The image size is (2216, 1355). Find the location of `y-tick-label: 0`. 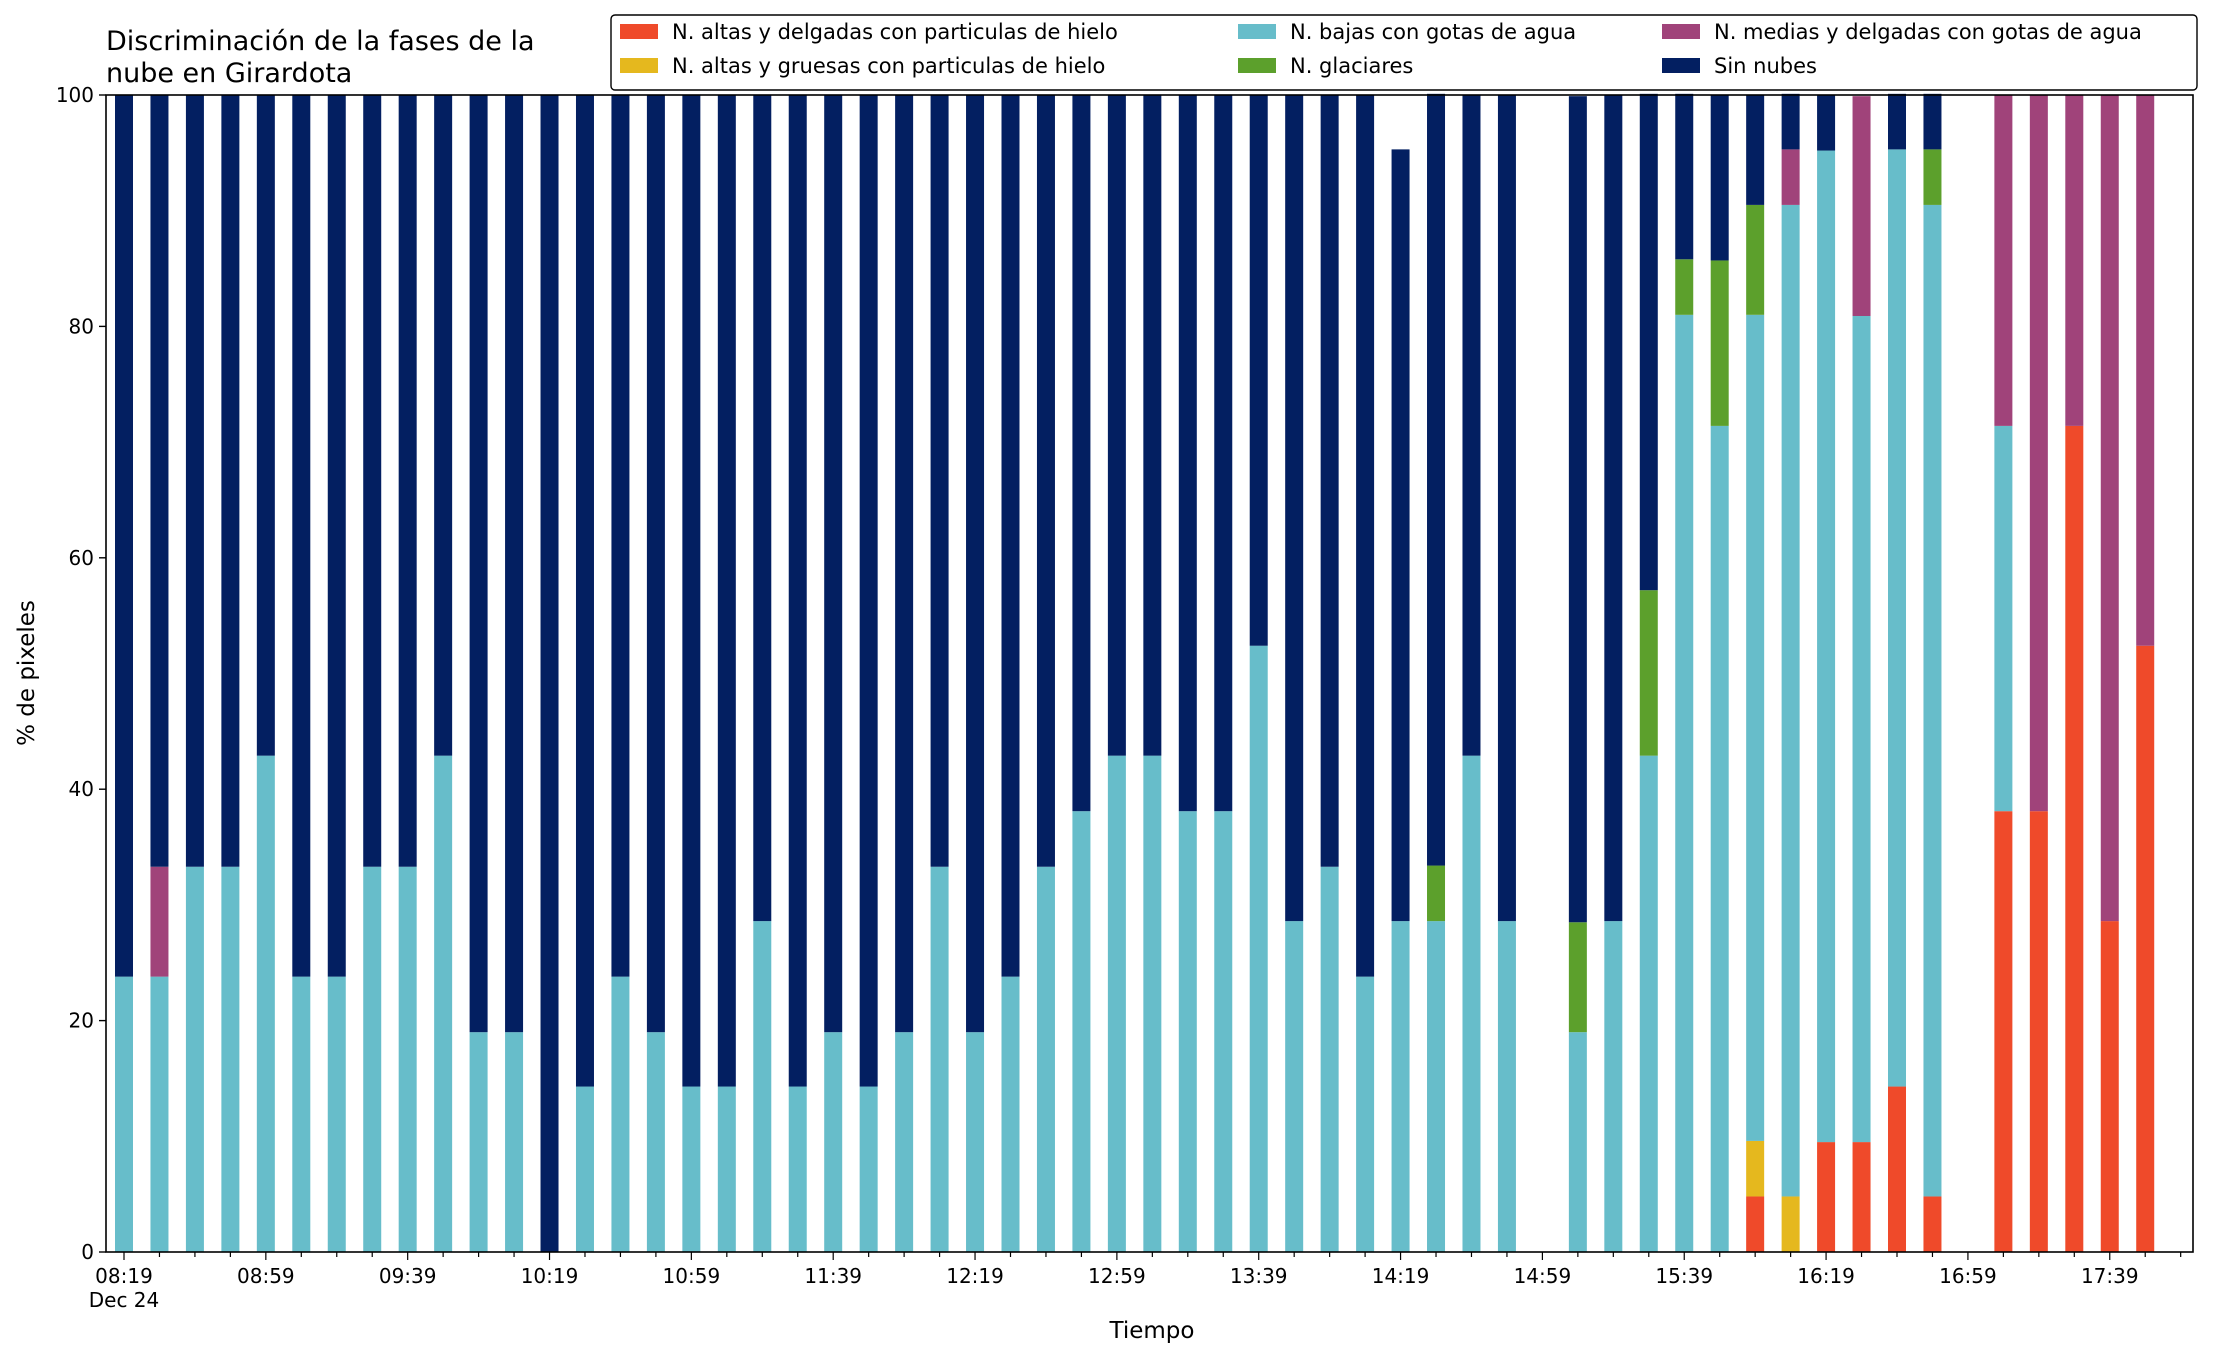

y-tick-label: 0 is located at coordinates (87, 1252).